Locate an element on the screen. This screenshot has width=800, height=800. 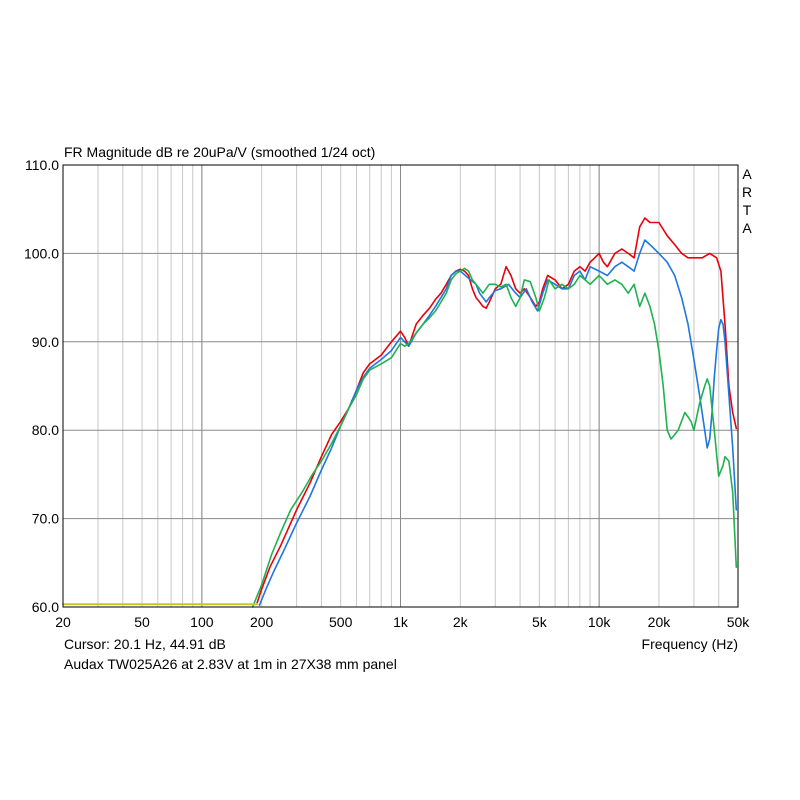
x-tick-label: 20k is located at coordinates (660, 622).